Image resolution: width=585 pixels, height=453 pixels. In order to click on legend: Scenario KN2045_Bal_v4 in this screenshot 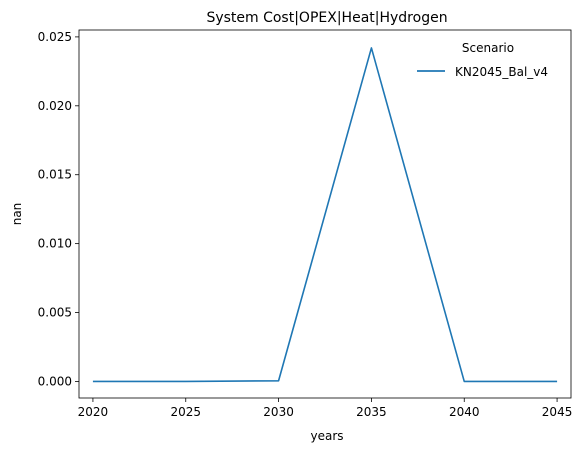, I will do `click(482, 60)`.